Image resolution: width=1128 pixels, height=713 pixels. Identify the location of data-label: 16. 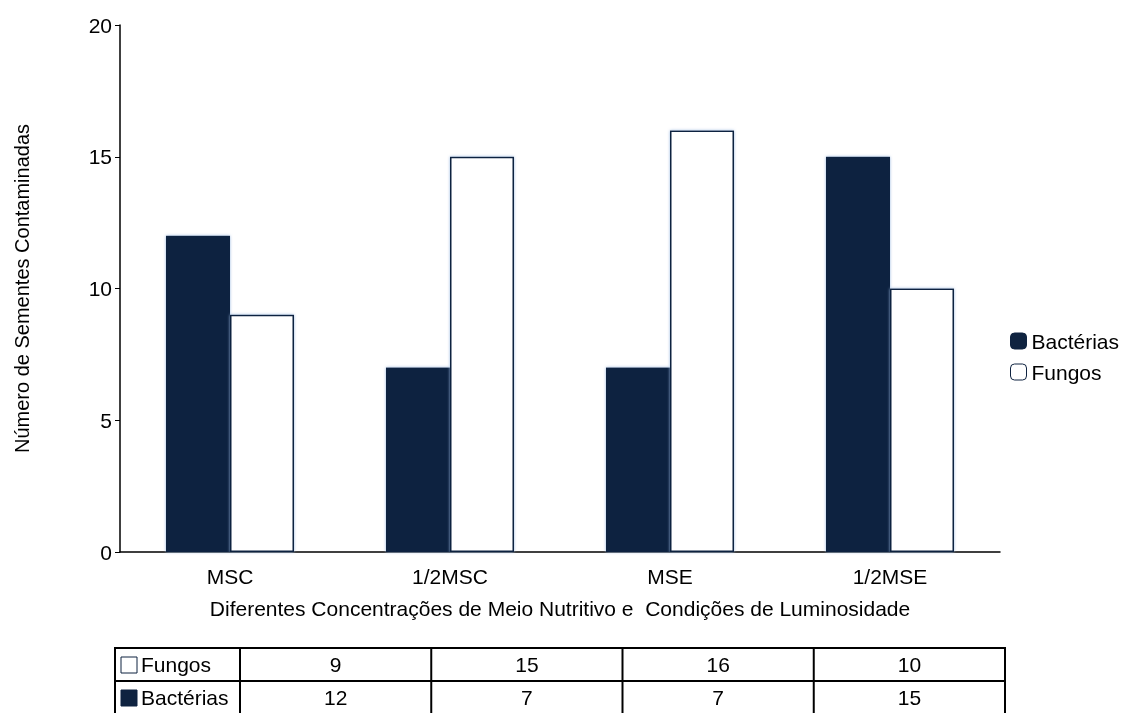
(718, 664).